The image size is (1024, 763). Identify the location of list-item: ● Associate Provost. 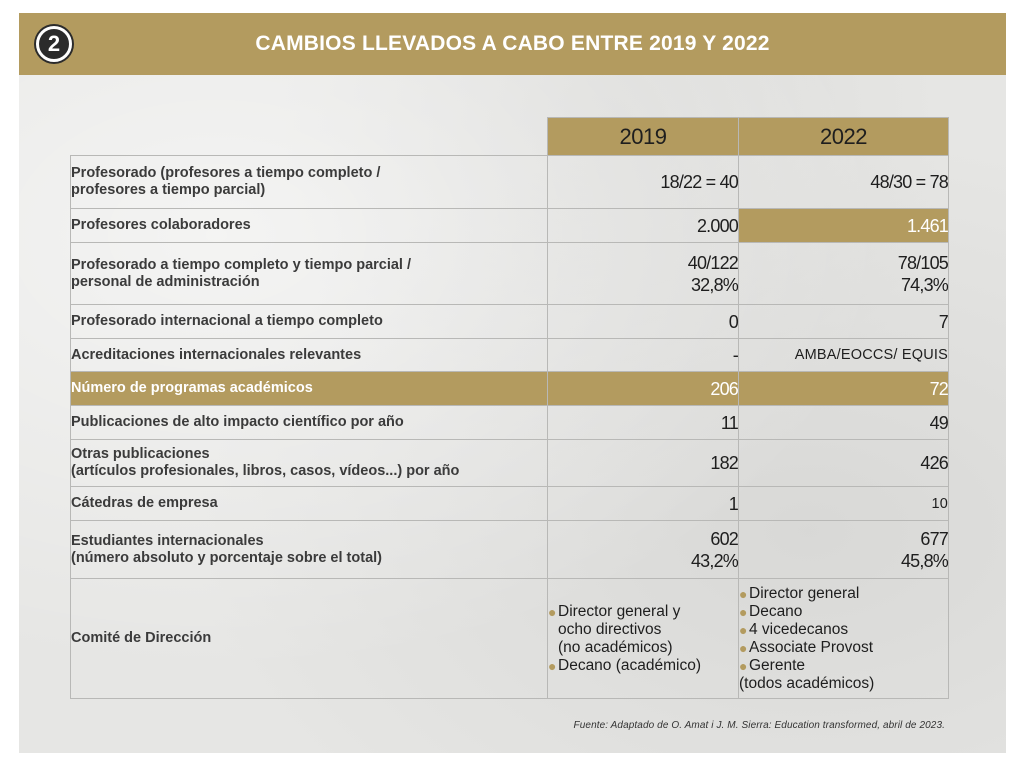
(806, 647).